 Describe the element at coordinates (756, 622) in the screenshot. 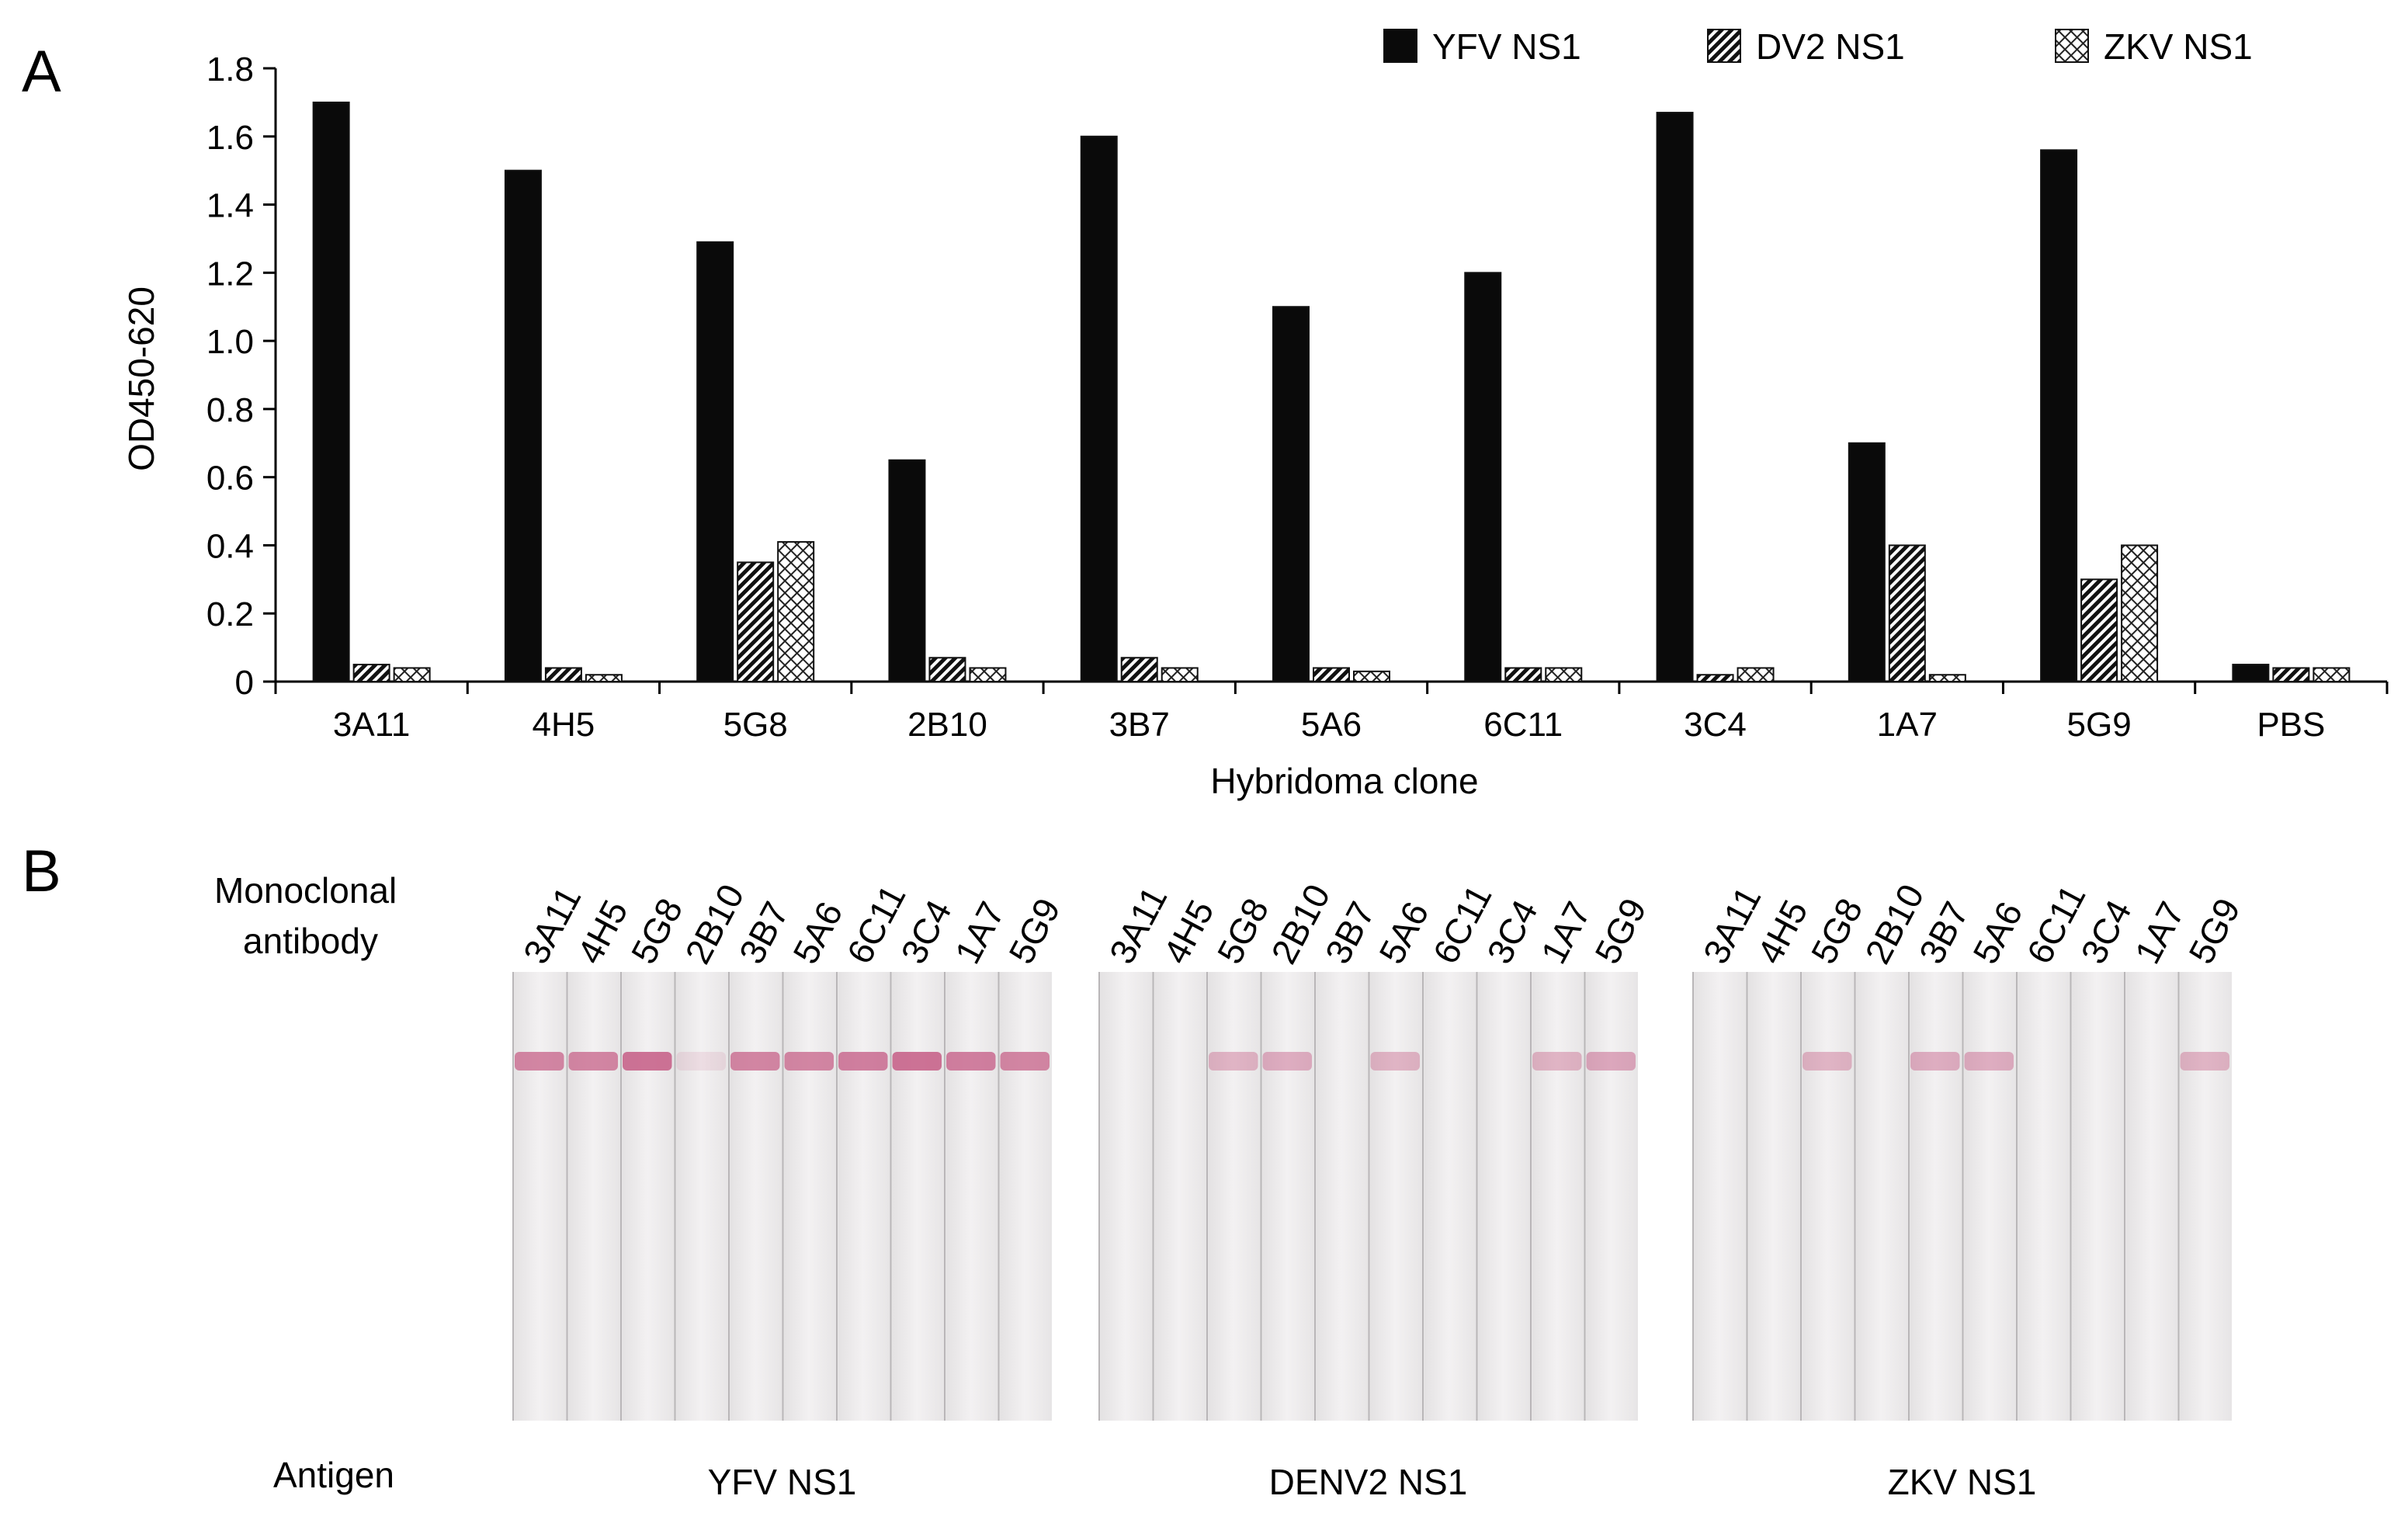

I see `bar-diagonal-hatch-5G8` at that location.